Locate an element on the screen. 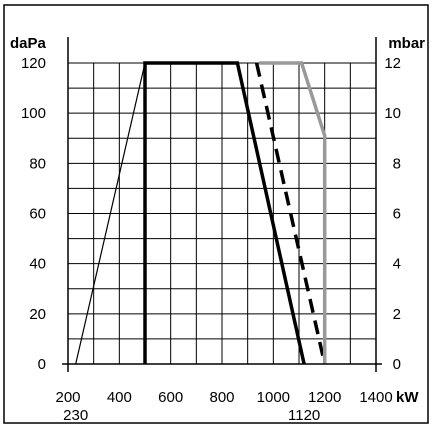  y-right-unit-label: mbar is located at coordinates (406, 43).